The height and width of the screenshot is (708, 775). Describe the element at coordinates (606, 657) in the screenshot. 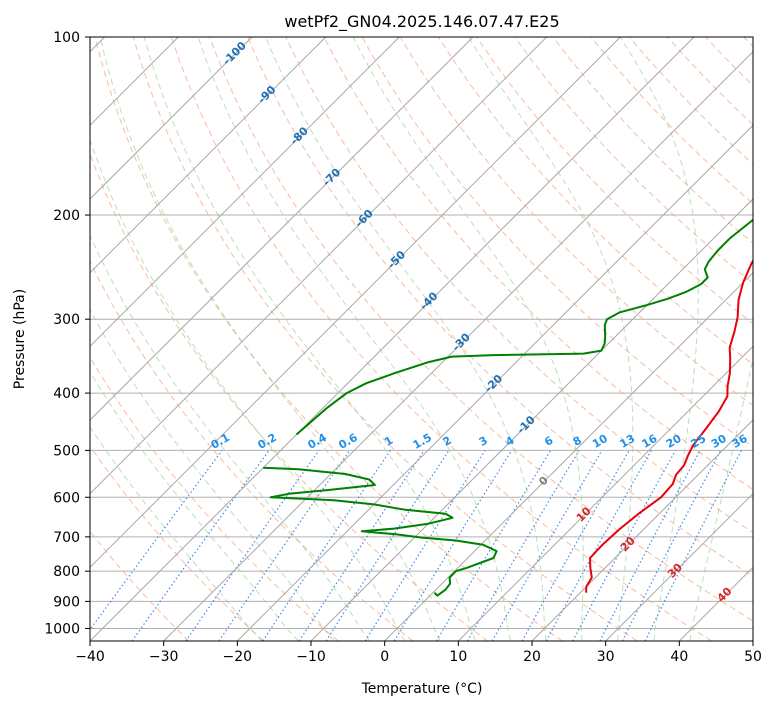

I see `x-tick-label: 30` at that location.